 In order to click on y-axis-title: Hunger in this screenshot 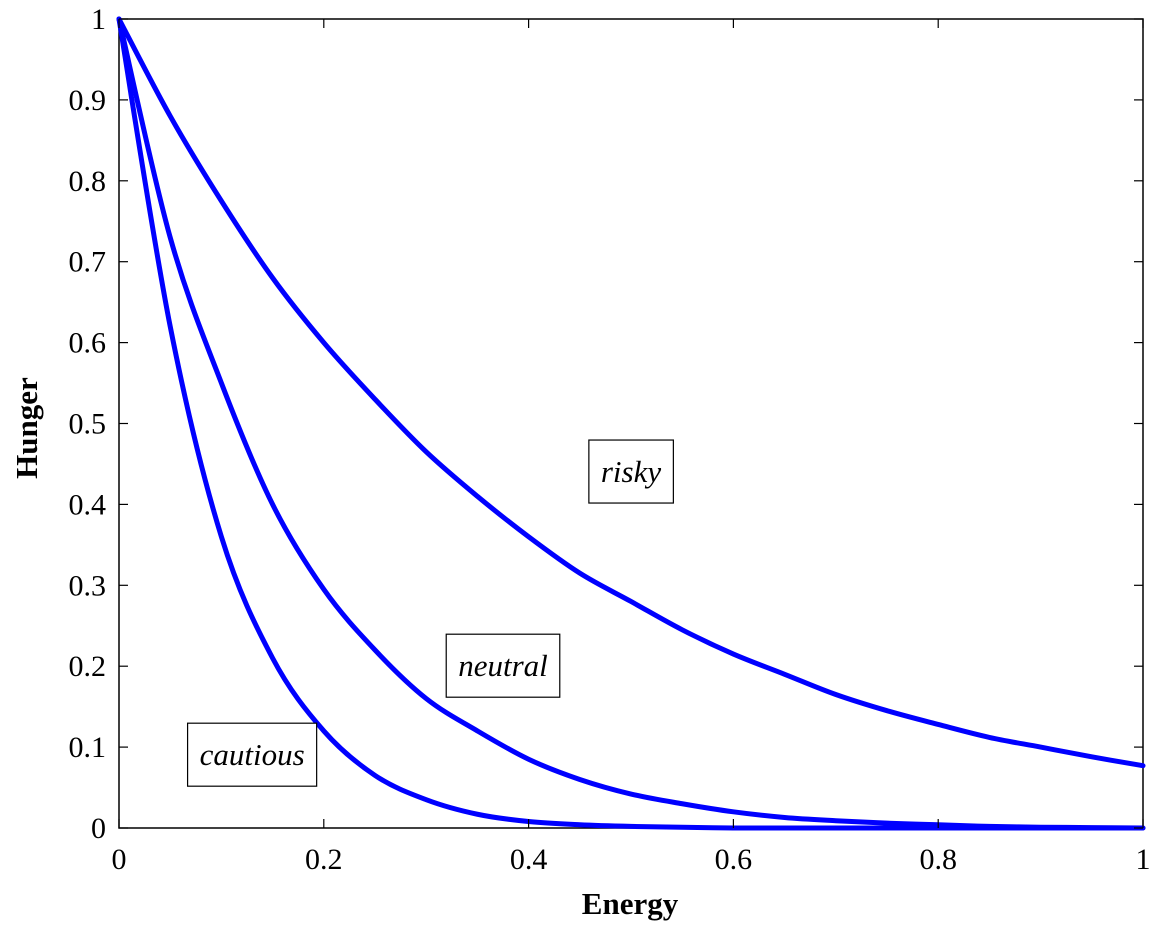, I will do `click(26, 428)`.